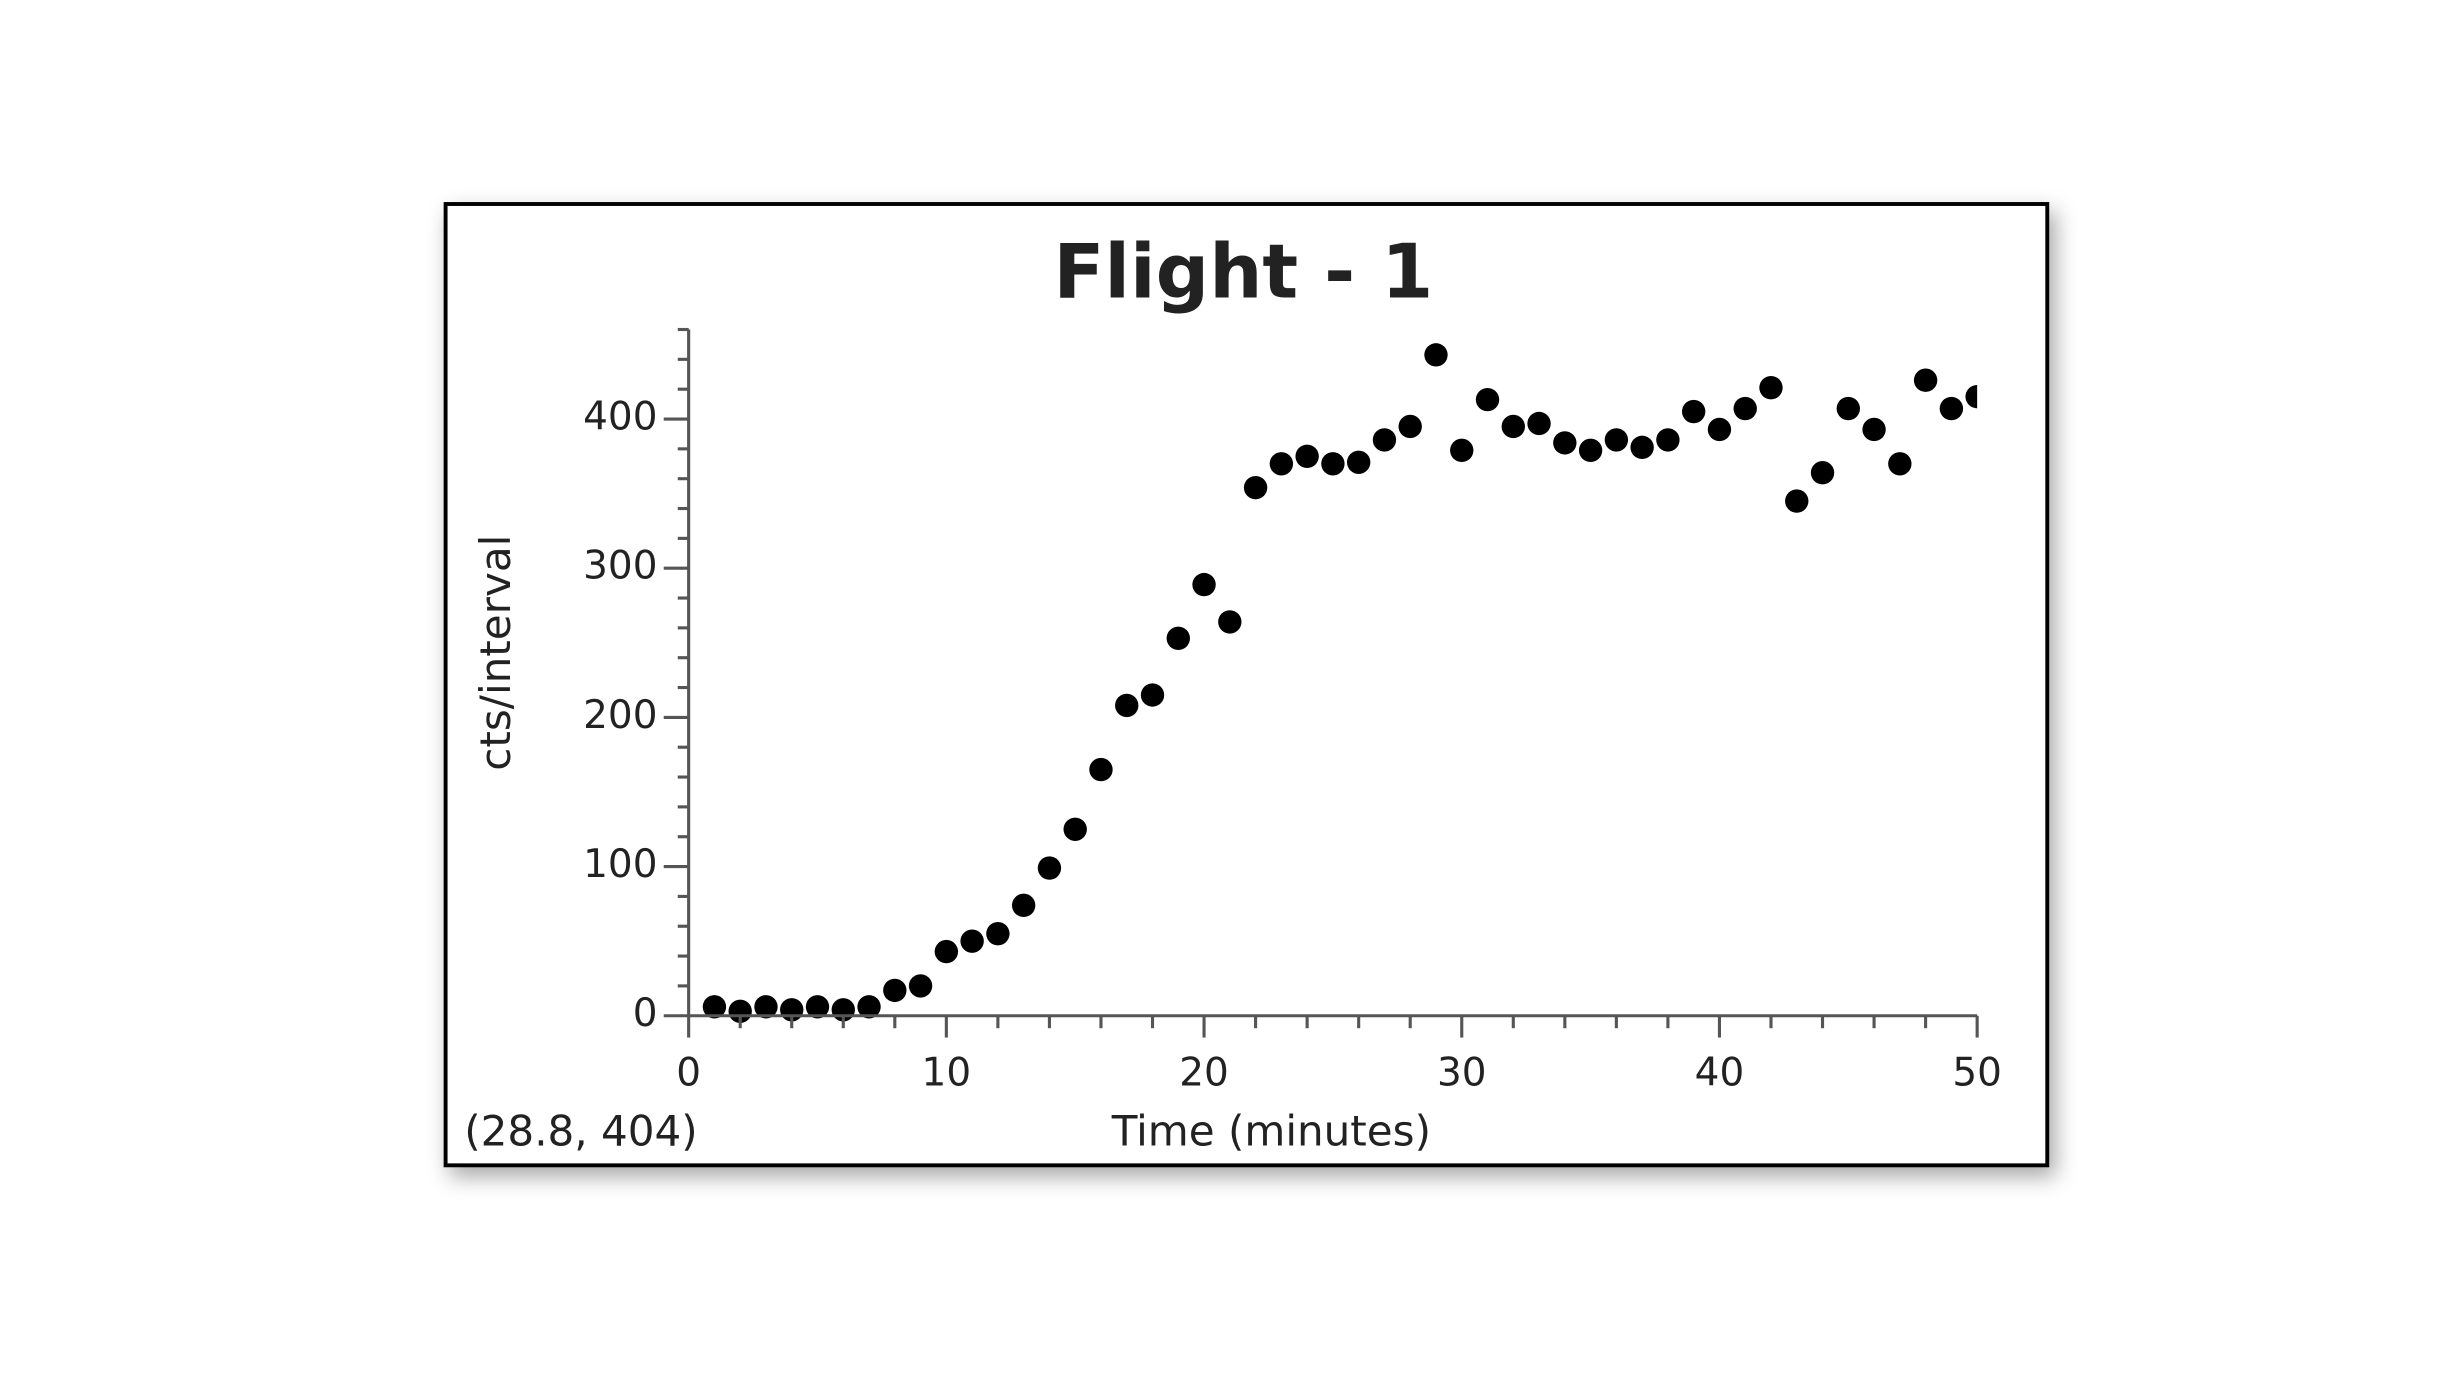  What do you see at coordinates (1204, 1072) in the screenshot?
I see `x-tick-label: 20` at bounding box center [1204, 1072].